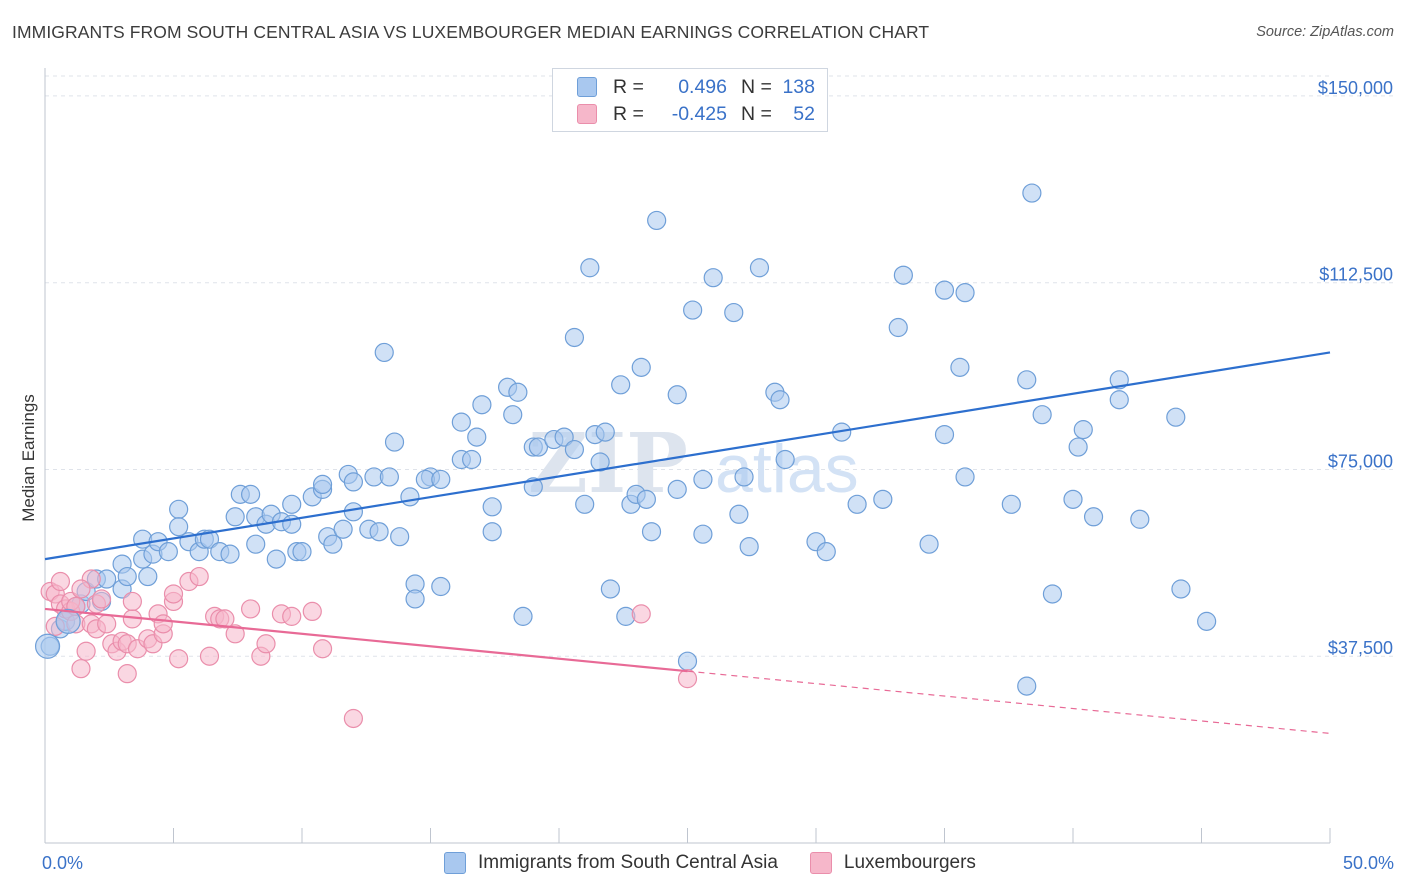 The image size is (1406, 892). I want to click on legend-label-luxembourgers: Luxembourgers, so click(909, 862).